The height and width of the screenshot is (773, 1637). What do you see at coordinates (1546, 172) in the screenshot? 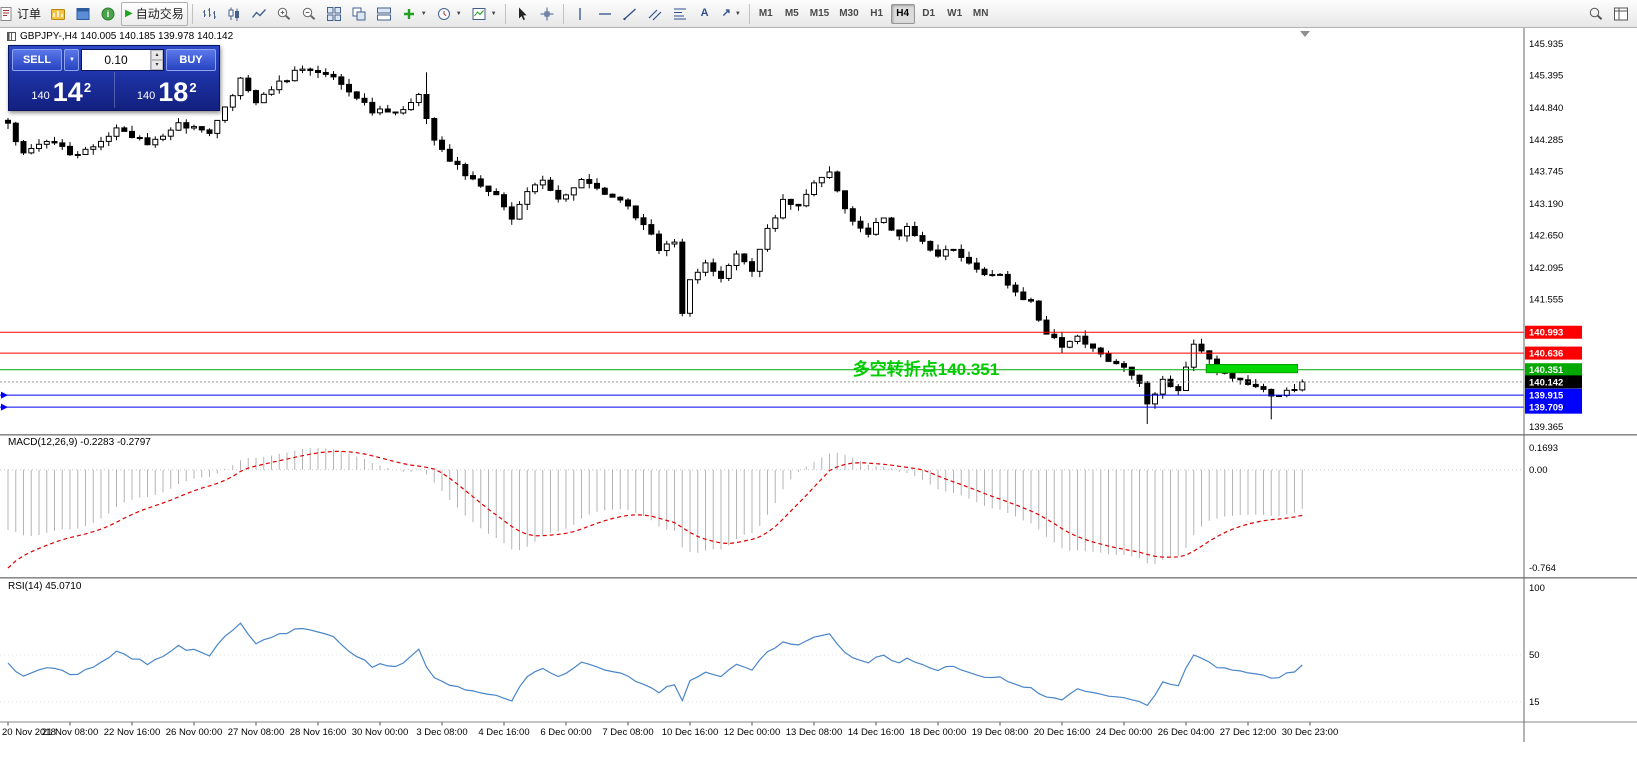
I see `price-axis-tick: 143.745` at bounding box center [1546, 172].